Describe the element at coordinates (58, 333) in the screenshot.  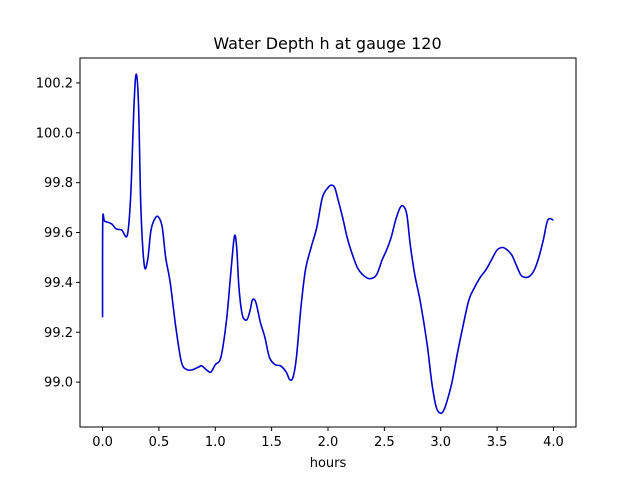
I see `y-tick-label: 99.2` at that location.